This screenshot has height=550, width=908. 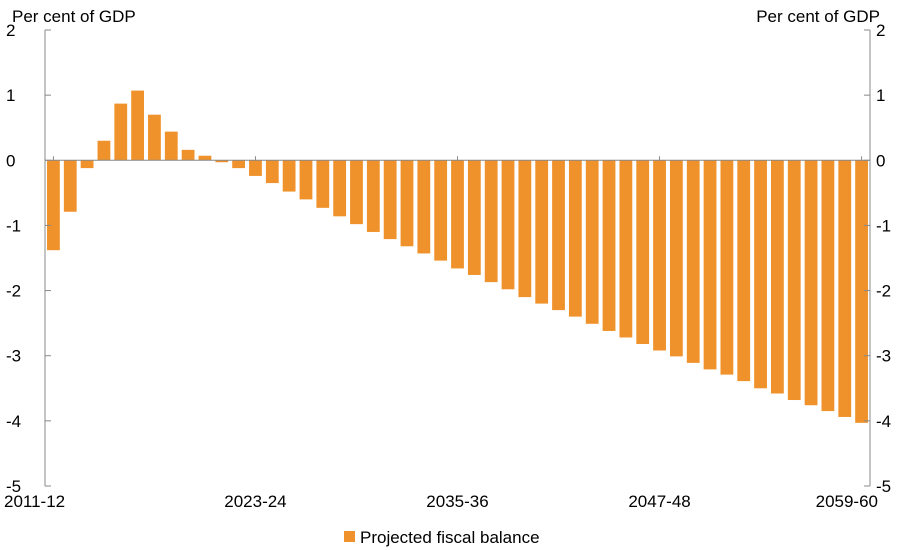 What do you see at coordinates (13, 225) in the screenshot?
I see `left-tick-label: -1` at bounding box center [13, 225].